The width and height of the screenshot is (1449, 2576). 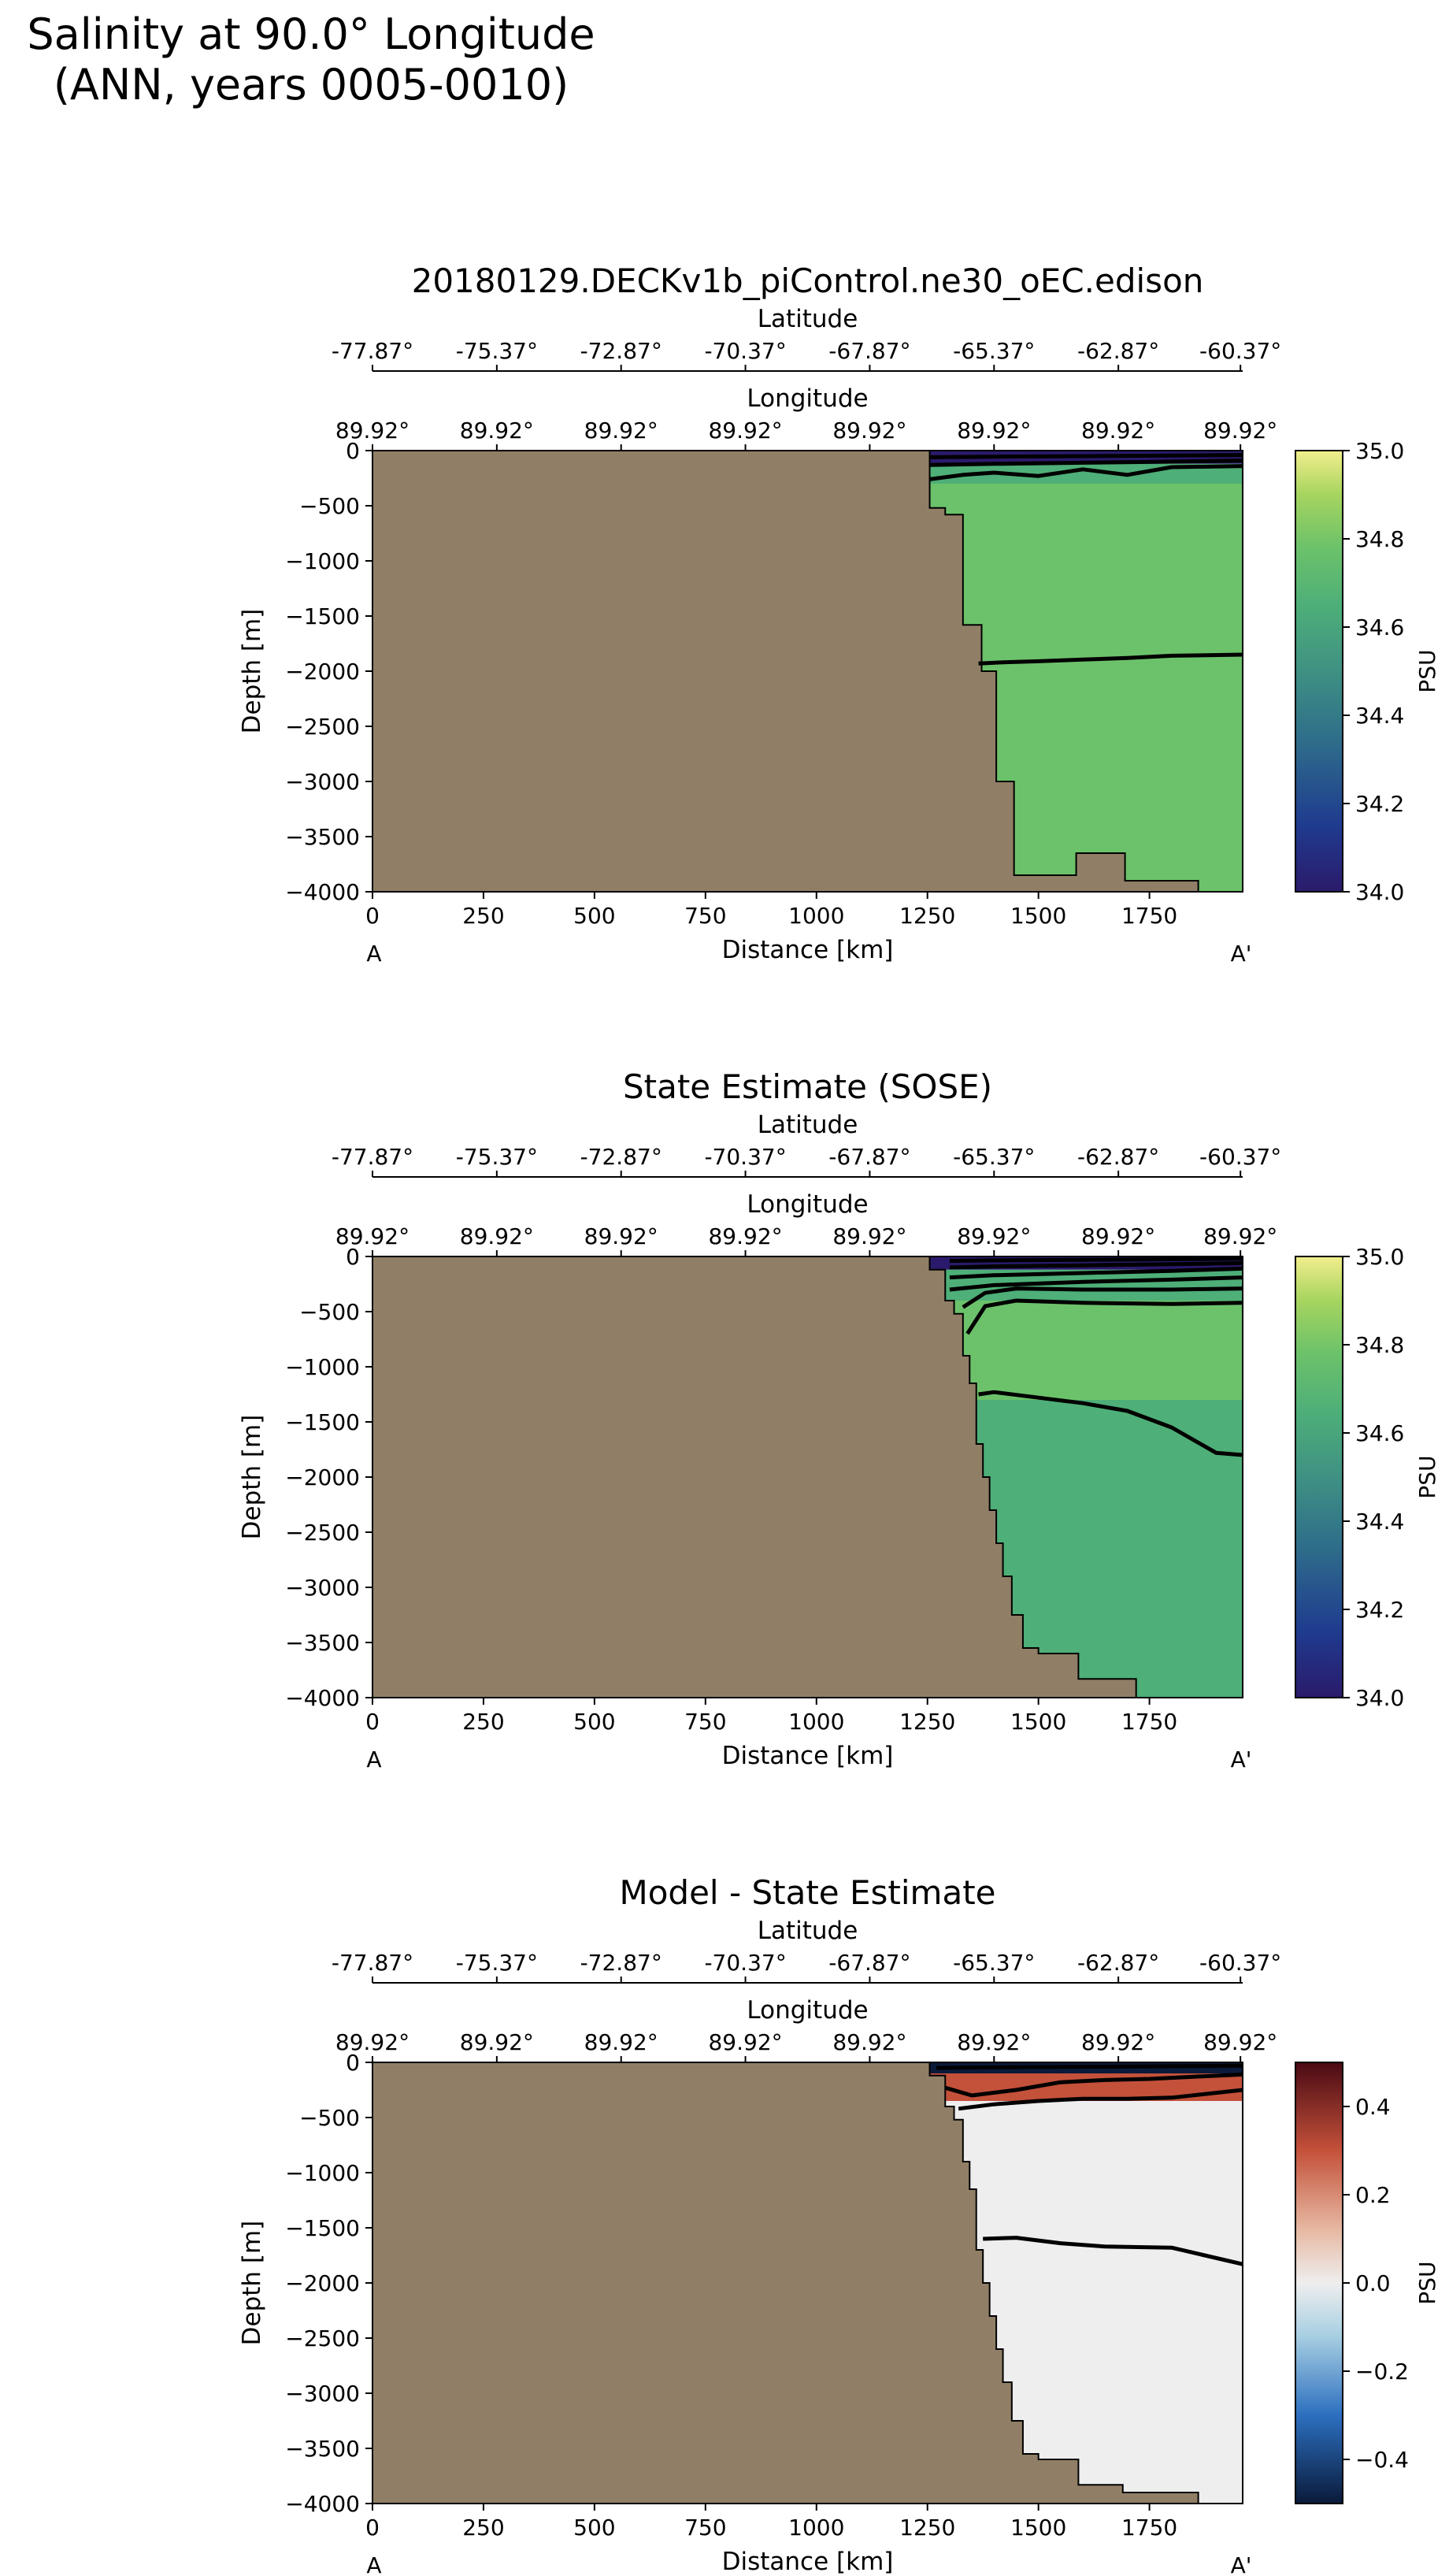 What do you see at coordinates (1373, 2195) in the screenshot?
I see `colorbar-tick-label: 0.2` at bounding box center [1373, 2195].